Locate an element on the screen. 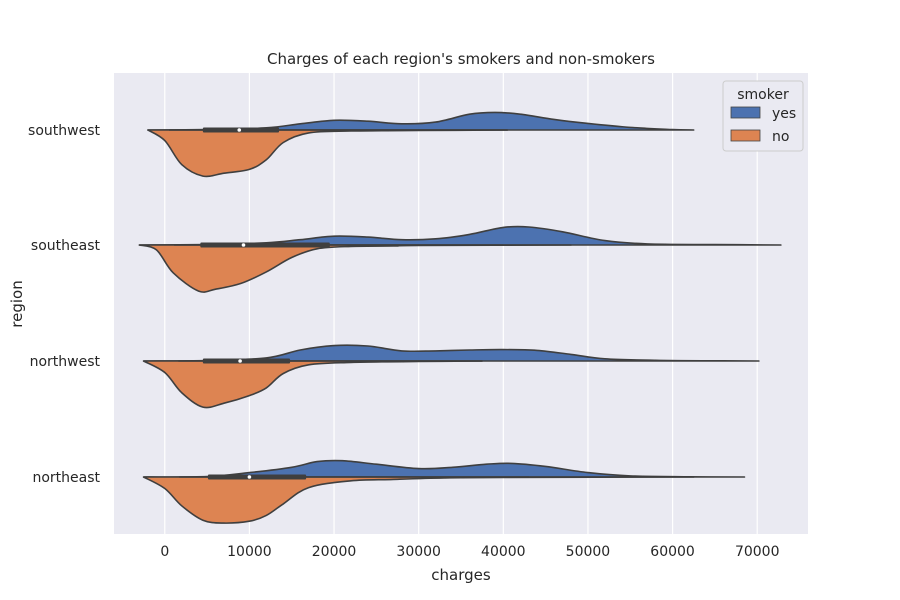 This screenshot has height=600, width=900. y-axis-title: region is located at coordinates (17, 303).